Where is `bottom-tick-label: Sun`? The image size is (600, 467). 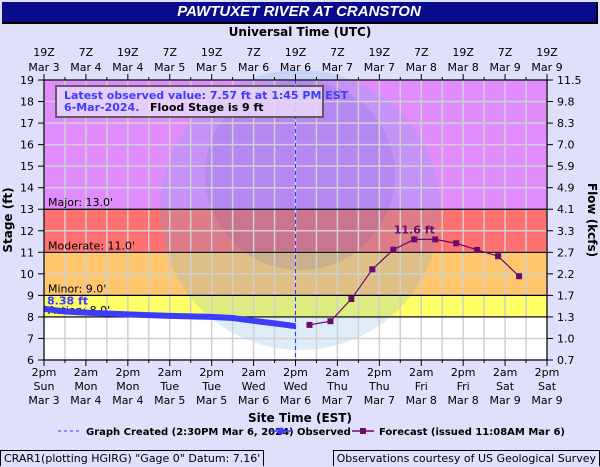
bottom-tick-label: Sun is located at coordinates (44, 386).